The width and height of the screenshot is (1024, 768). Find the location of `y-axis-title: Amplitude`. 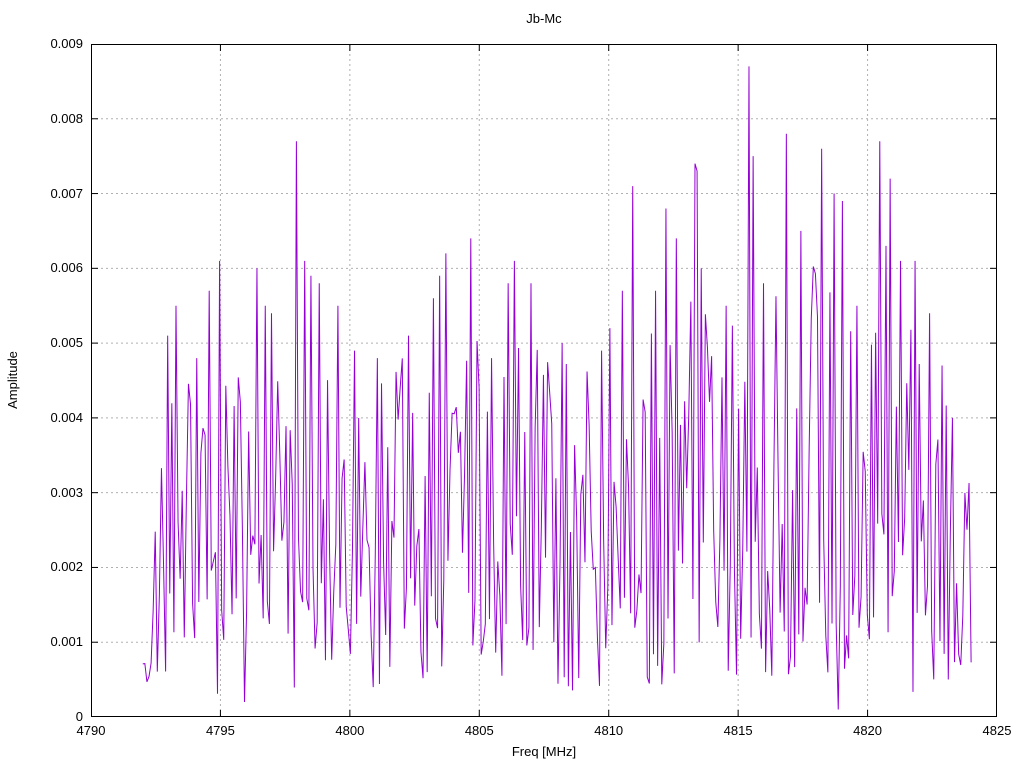

y-axis-title: Amplitude is located at coordinates (12, 380).